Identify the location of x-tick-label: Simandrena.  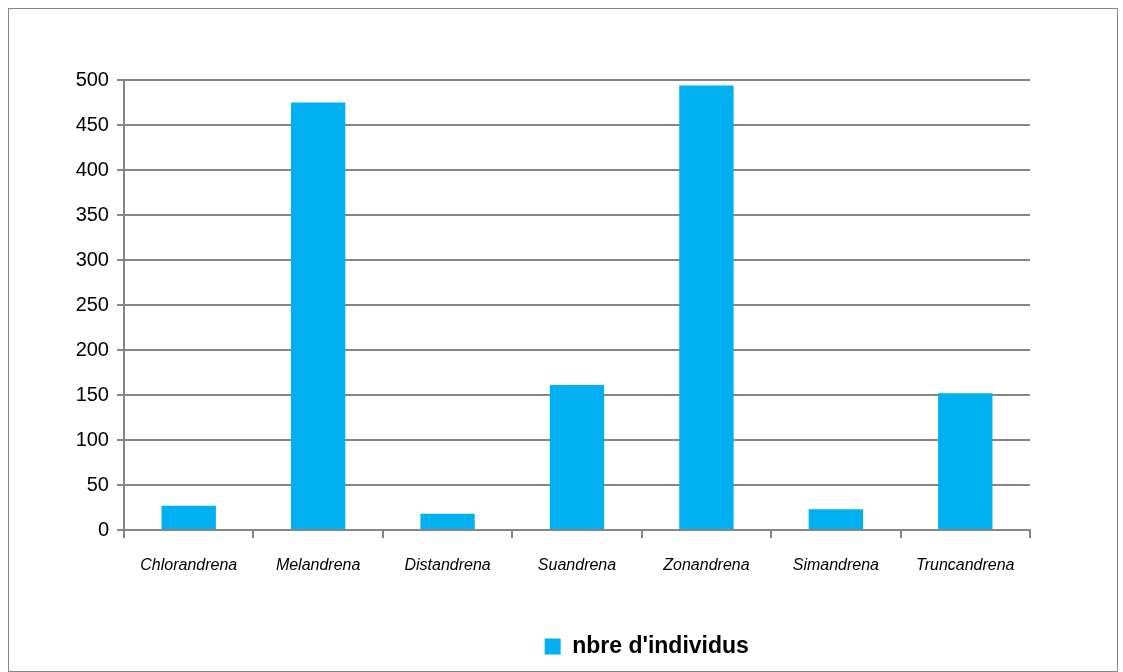
(836, 565).